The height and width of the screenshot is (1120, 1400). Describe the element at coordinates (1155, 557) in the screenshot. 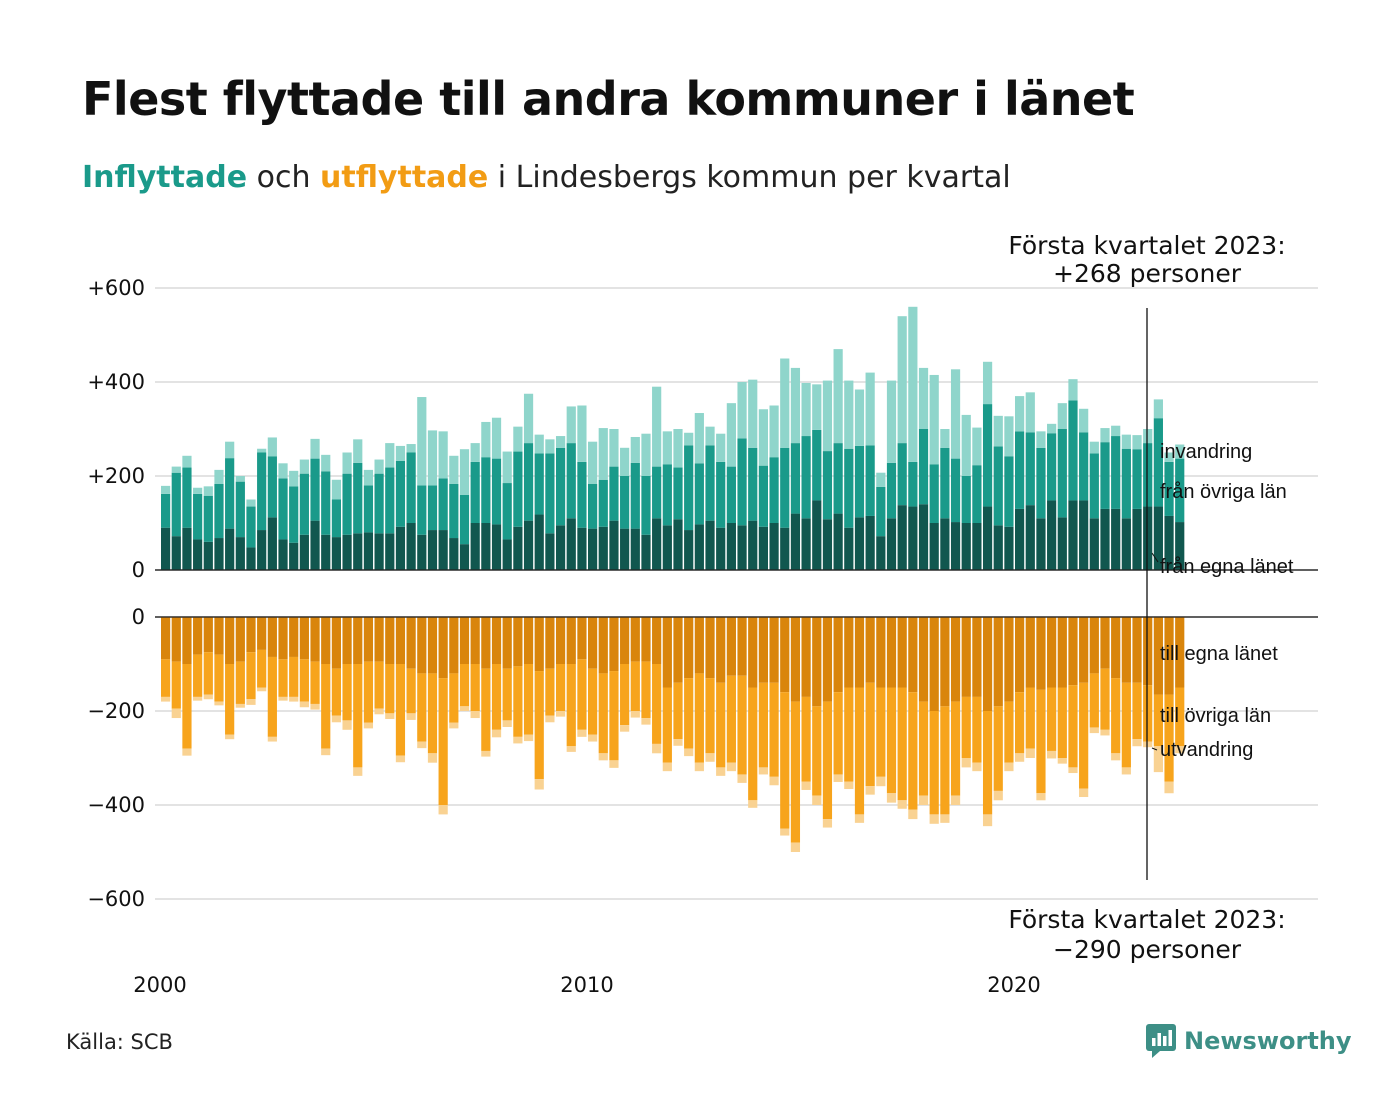

I see `label-leader-line` at that location.